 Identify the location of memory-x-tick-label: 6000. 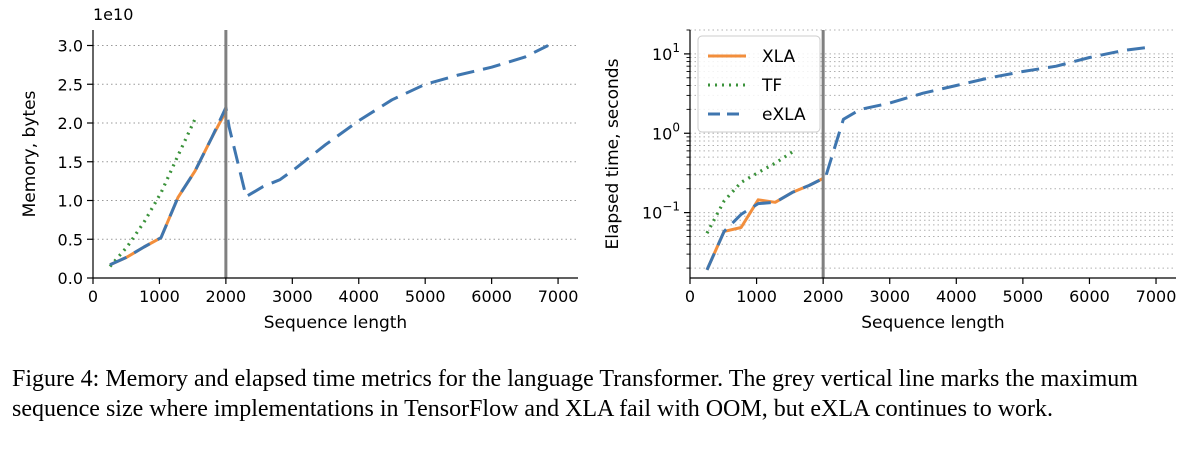
(491, 296).